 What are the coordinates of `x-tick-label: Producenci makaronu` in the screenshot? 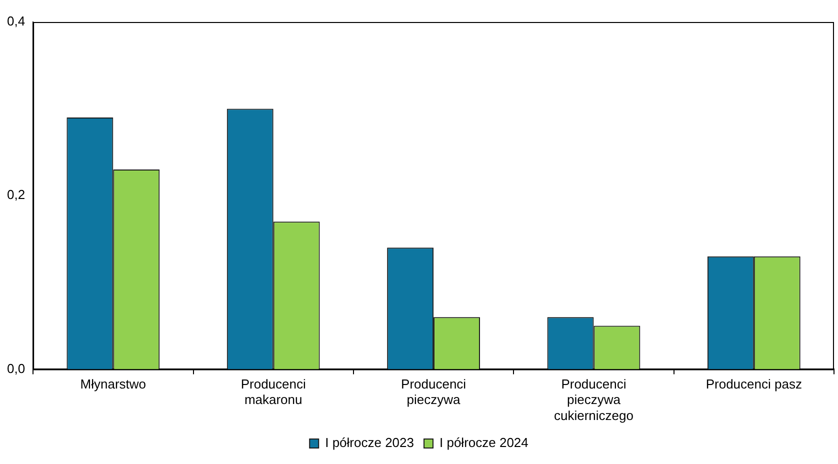 It's located at (273, 392).